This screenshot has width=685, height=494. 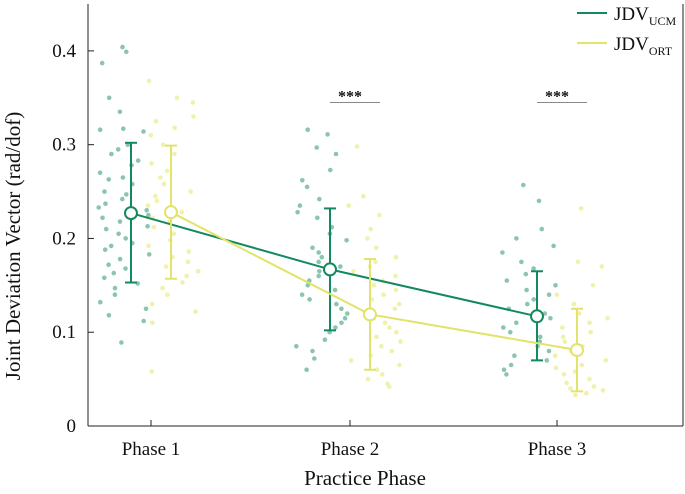 What do you see at coordinates (631, 14) in the screenshot?
I see `legend-label-main: JDV` at bounding box center [631, 14].